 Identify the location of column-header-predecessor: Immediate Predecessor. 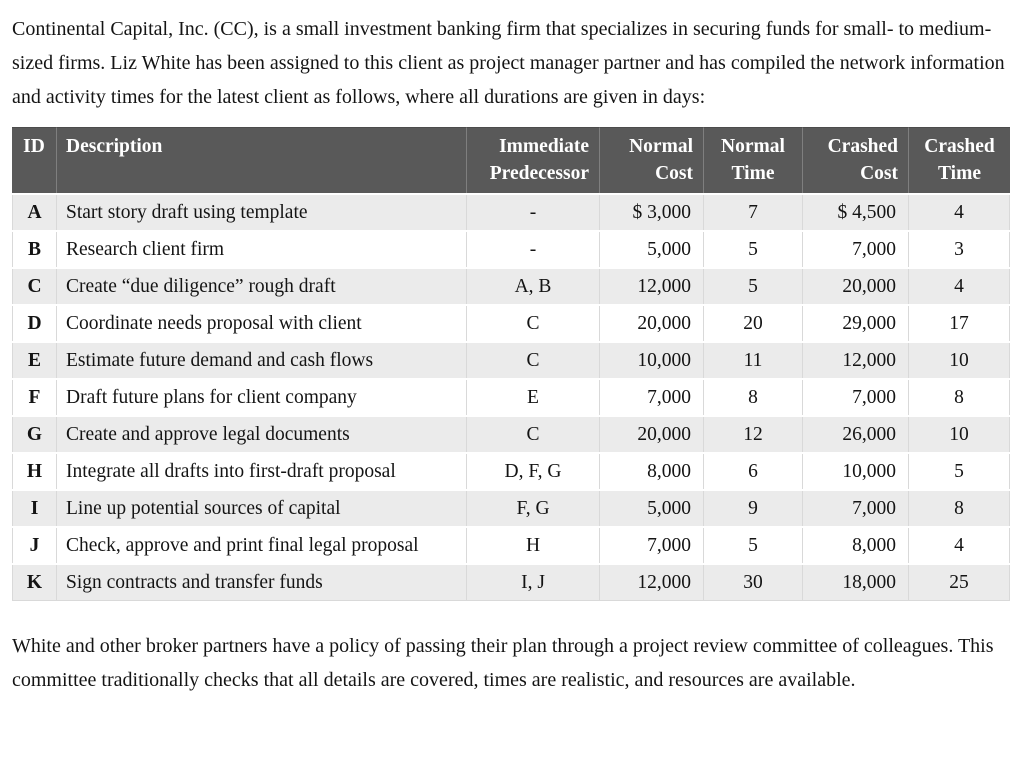
(533, 160).